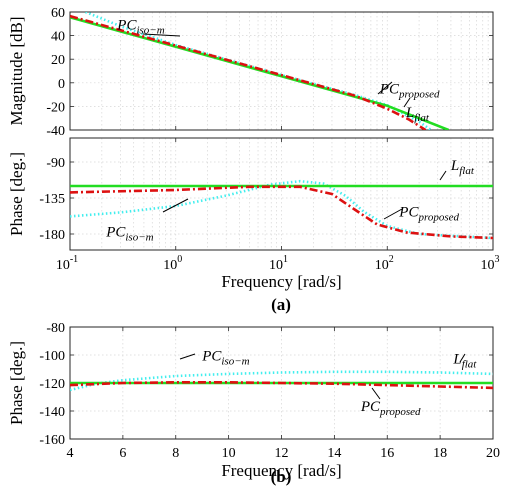 Image resolution: width=517 pixels, height=490 pixels. I want to click on y-tick-label: -120, so click(52, 384).